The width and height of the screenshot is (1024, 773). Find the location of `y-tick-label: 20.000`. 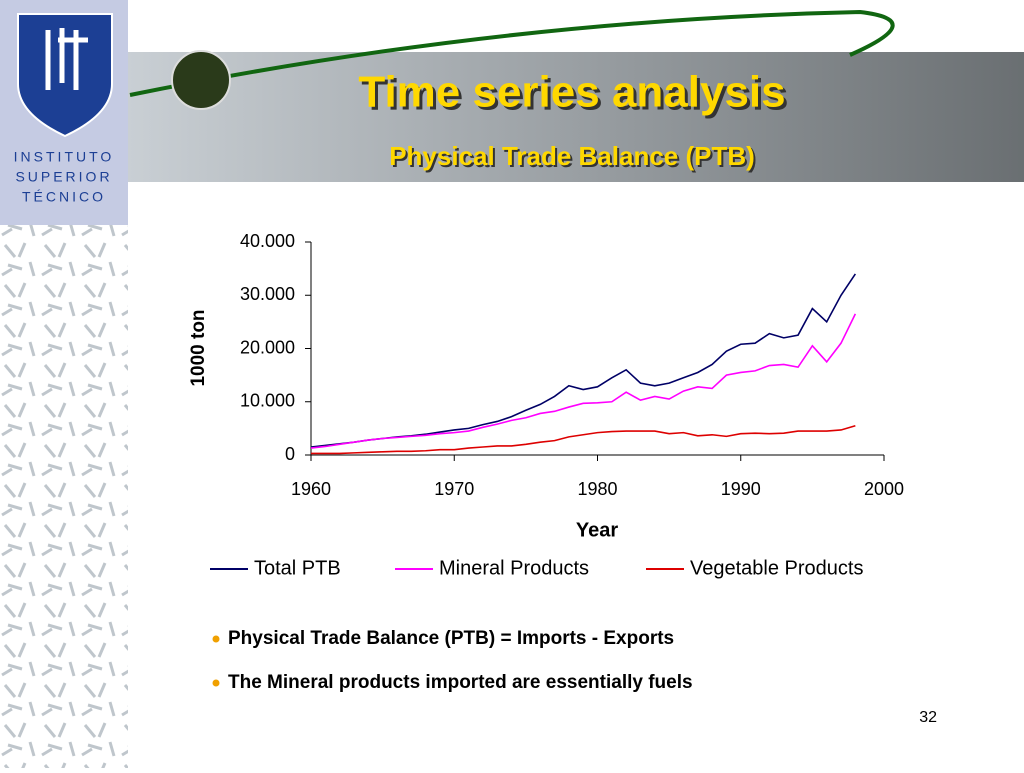

y-tick-label: 20.000 is located at coordinates (267, 347).